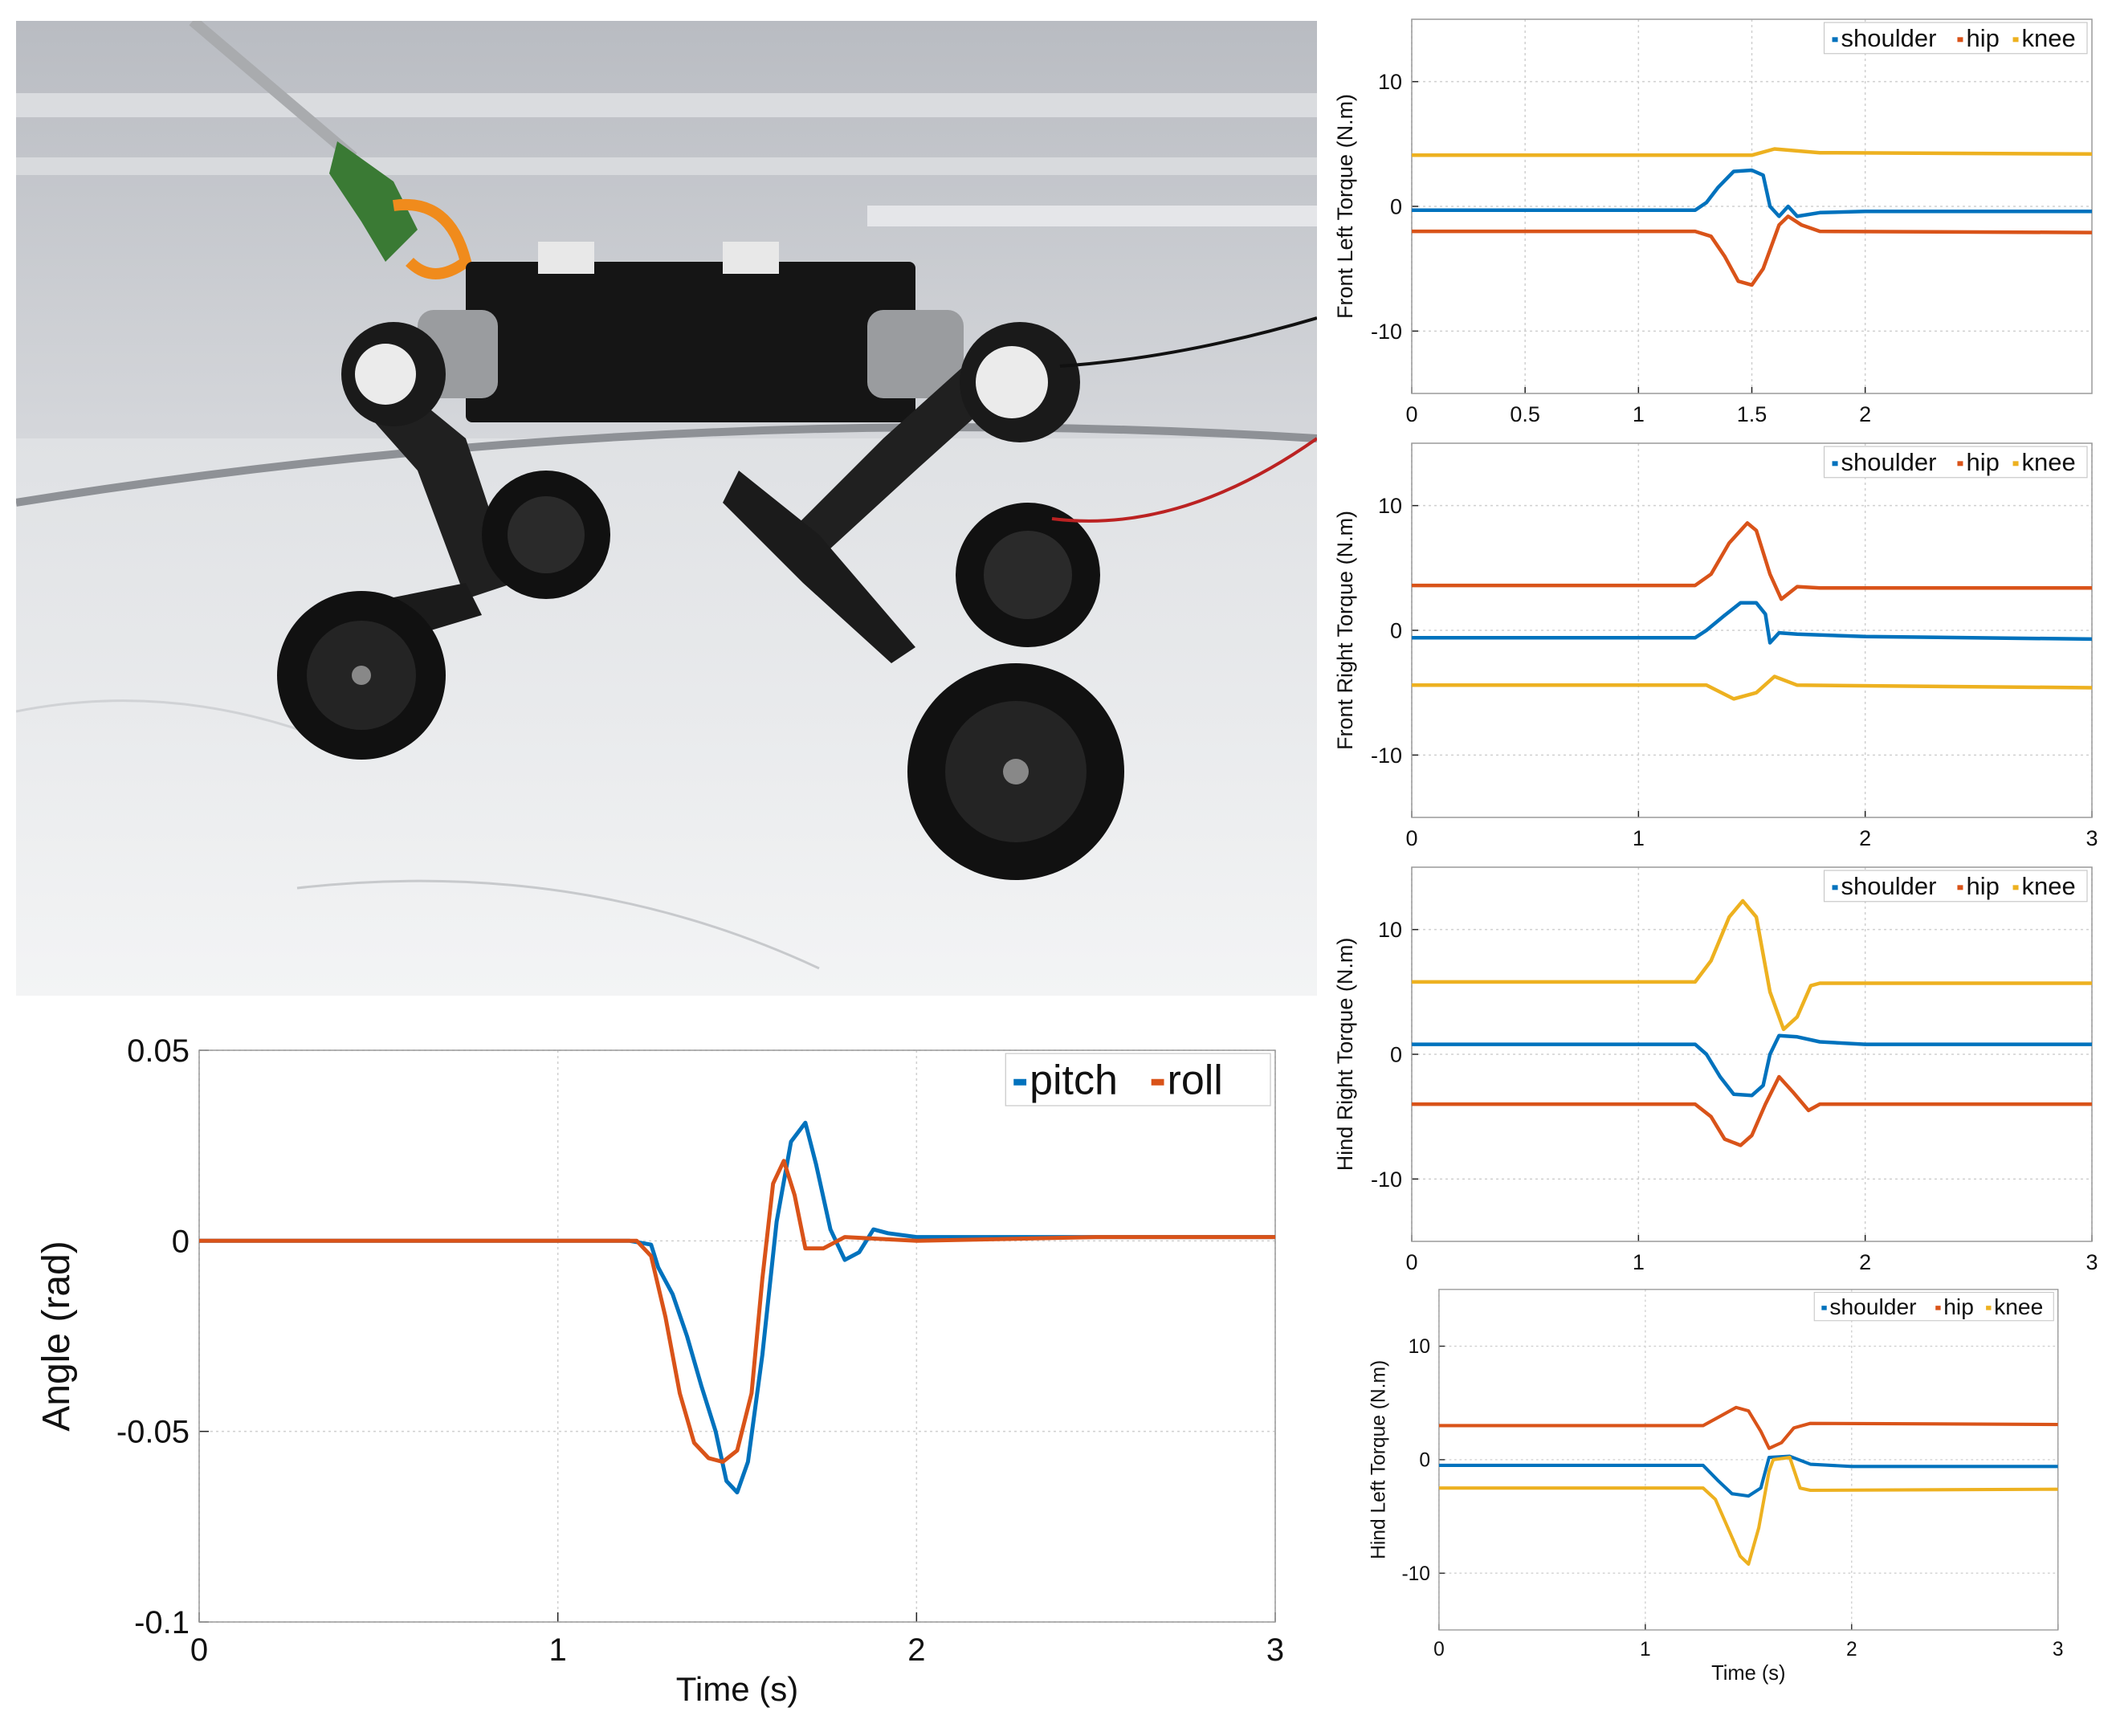  What do you see at coordinates (362, 675) in the screenshot?
I see `wheel-rear-near` at bounding box center [362, 675].